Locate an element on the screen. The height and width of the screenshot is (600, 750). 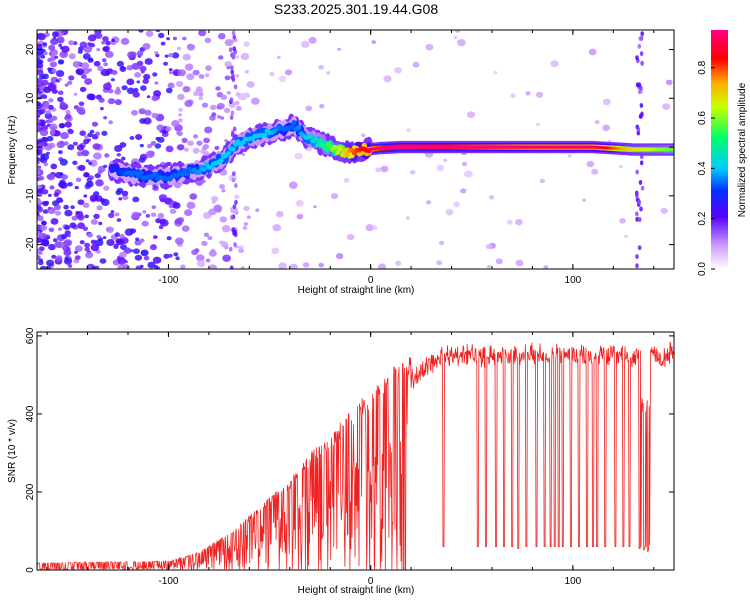
colorbar-tick-label: 0.6 is located at coordinates (702, 118).